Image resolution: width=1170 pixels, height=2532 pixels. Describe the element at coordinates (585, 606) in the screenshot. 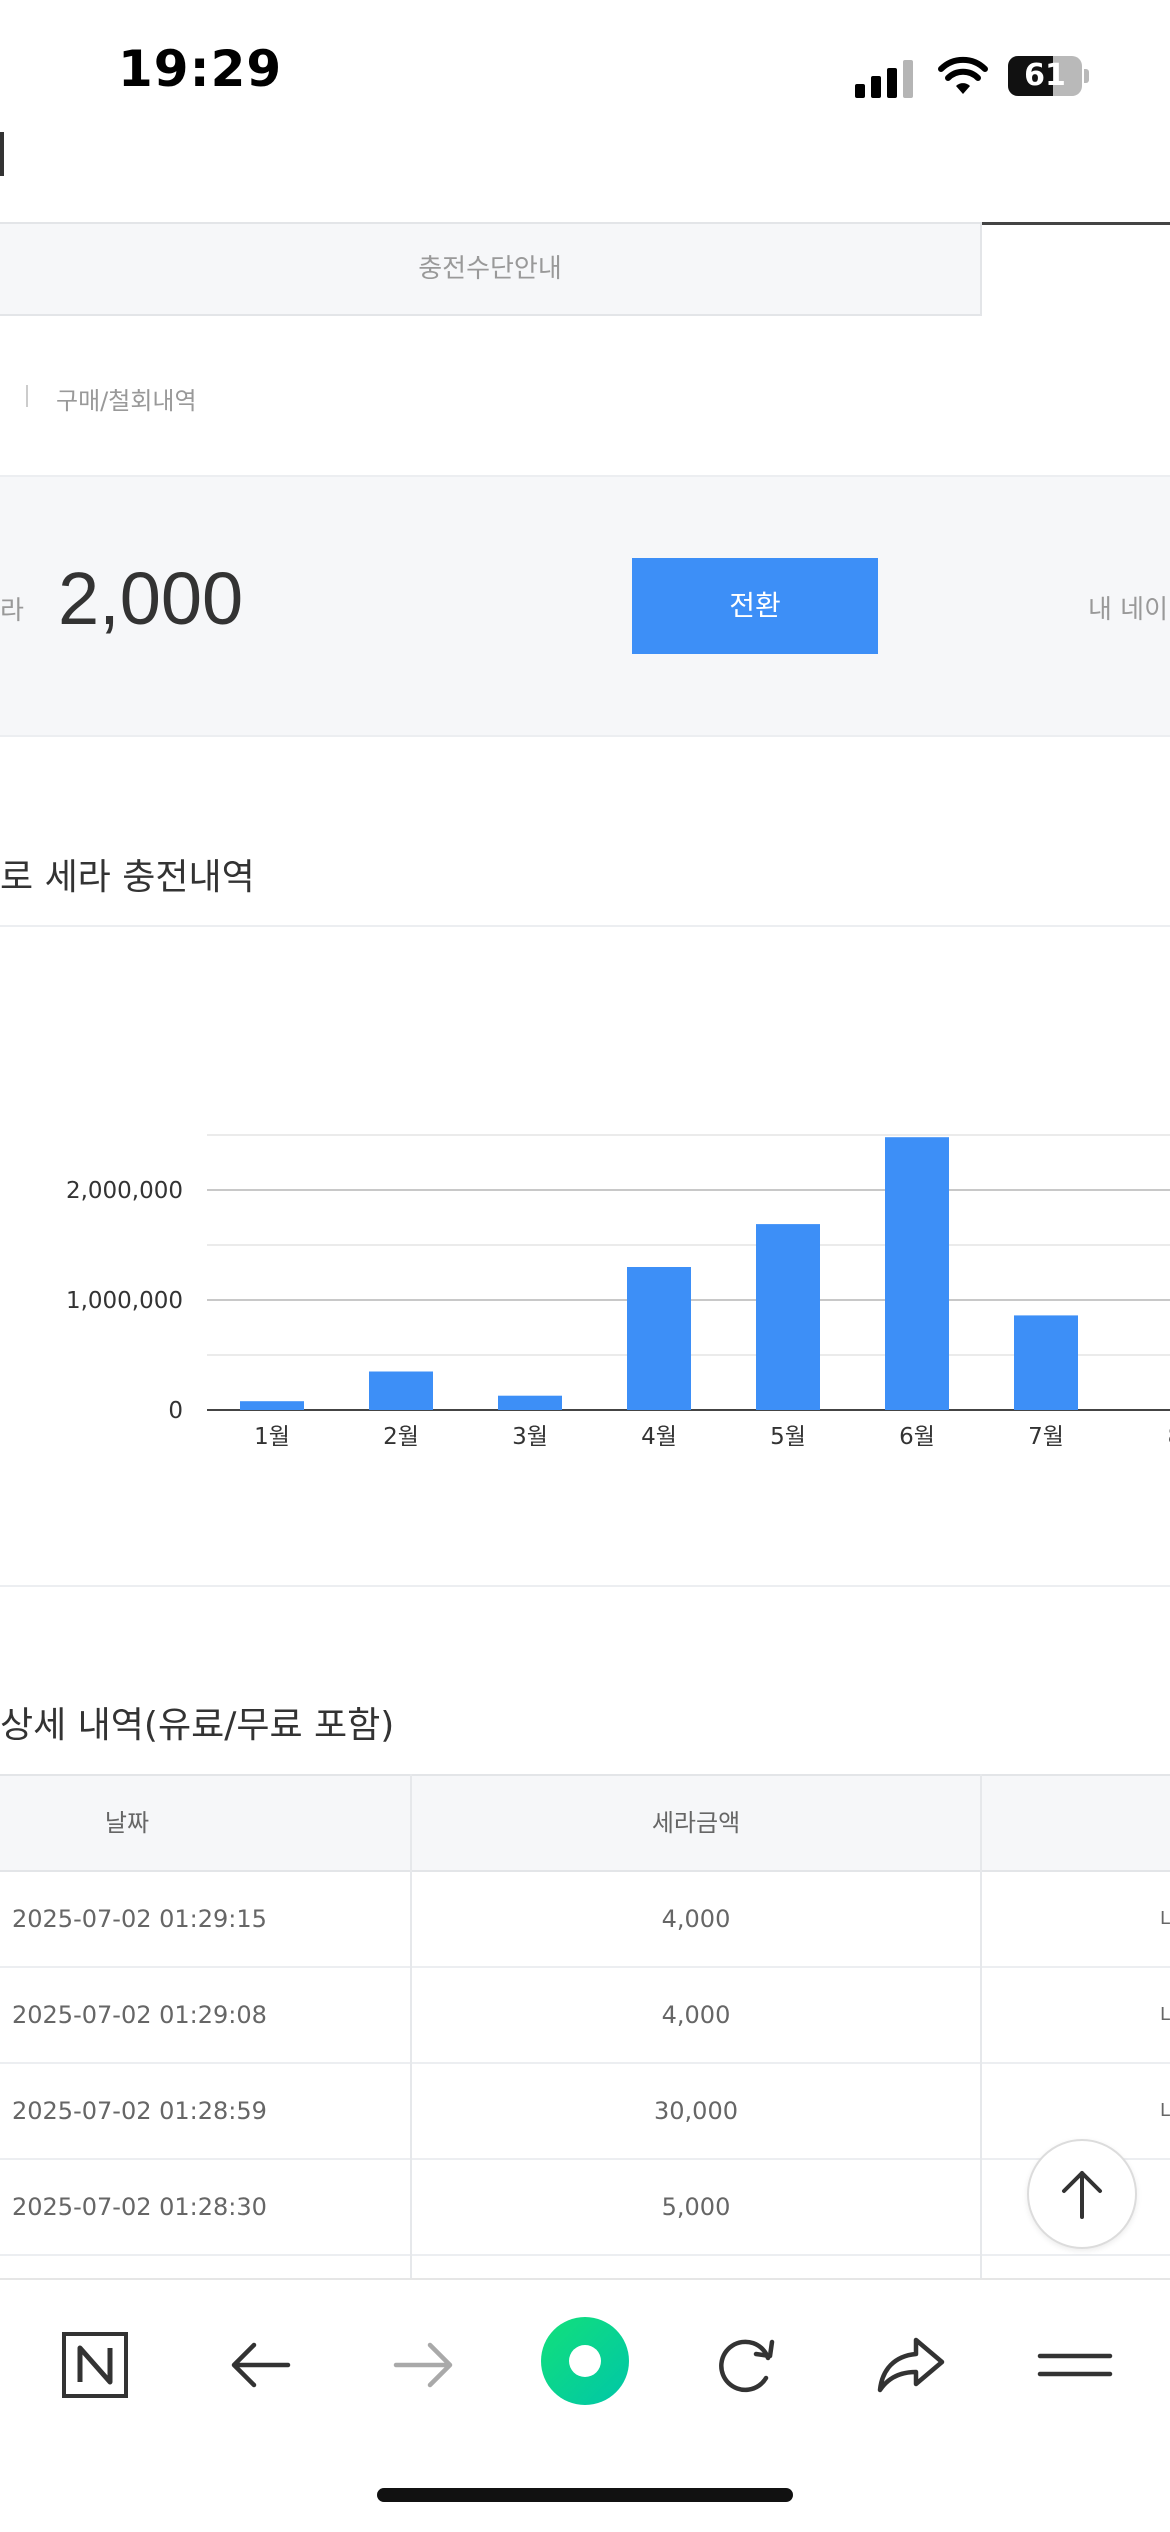

I see `balance-panel` at that location.